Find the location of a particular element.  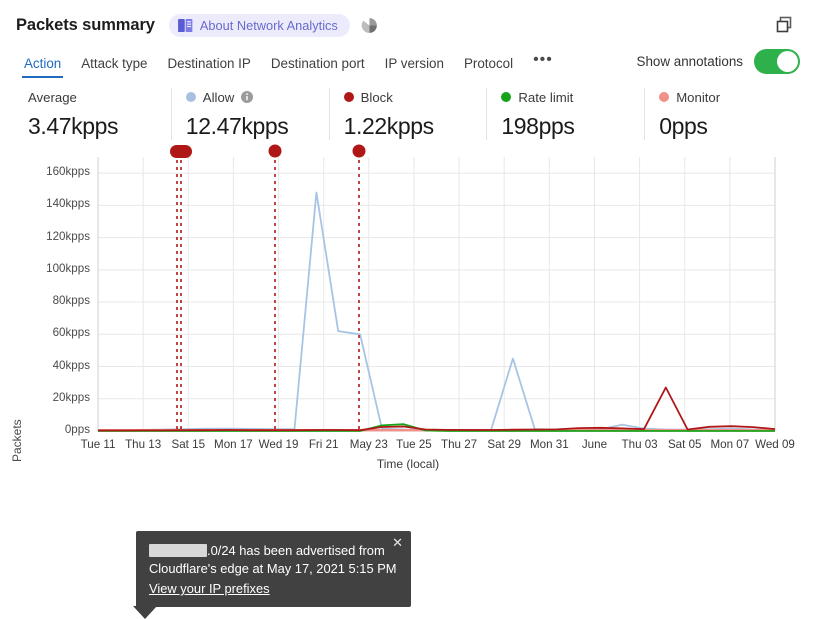

y-tick-label: 0pps is located at coordinates (77, 429).